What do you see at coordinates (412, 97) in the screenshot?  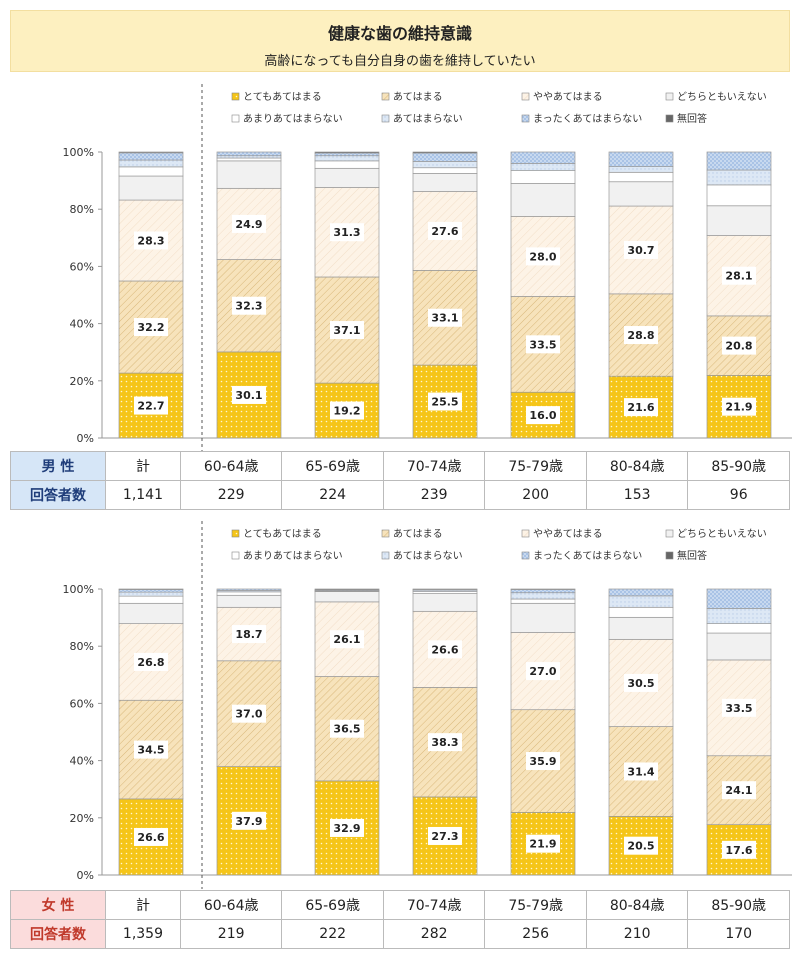 I see `legend-item: あてはまる` at bounding box center [412, 97].